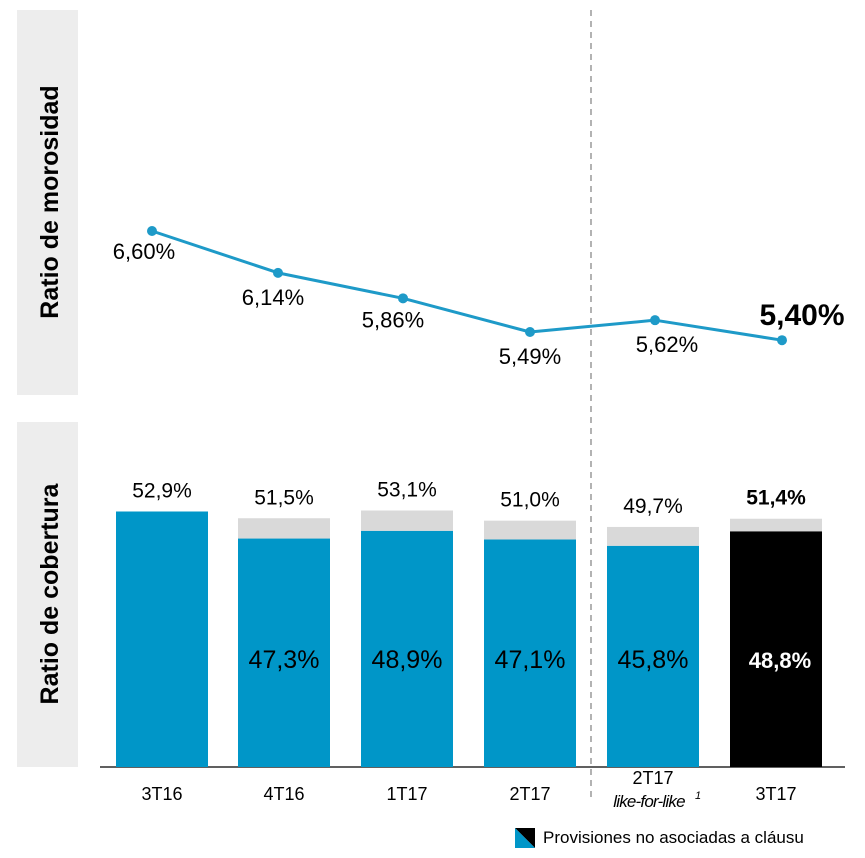 This screenshot has height=858, width=865. Describe the element at coordinates (407, 490) in the screenshot. I see `cobertura-total-label: 53,1%` at that location.